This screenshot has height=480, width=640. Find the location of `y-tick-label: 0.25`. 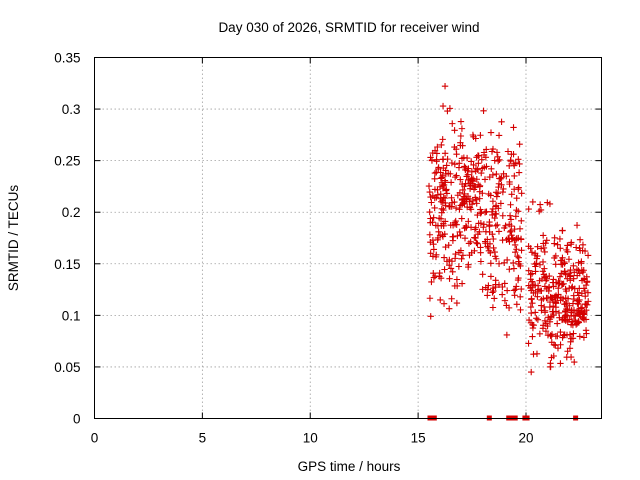

y-tick-label: 0.25 is located at coordinates (67, 161).